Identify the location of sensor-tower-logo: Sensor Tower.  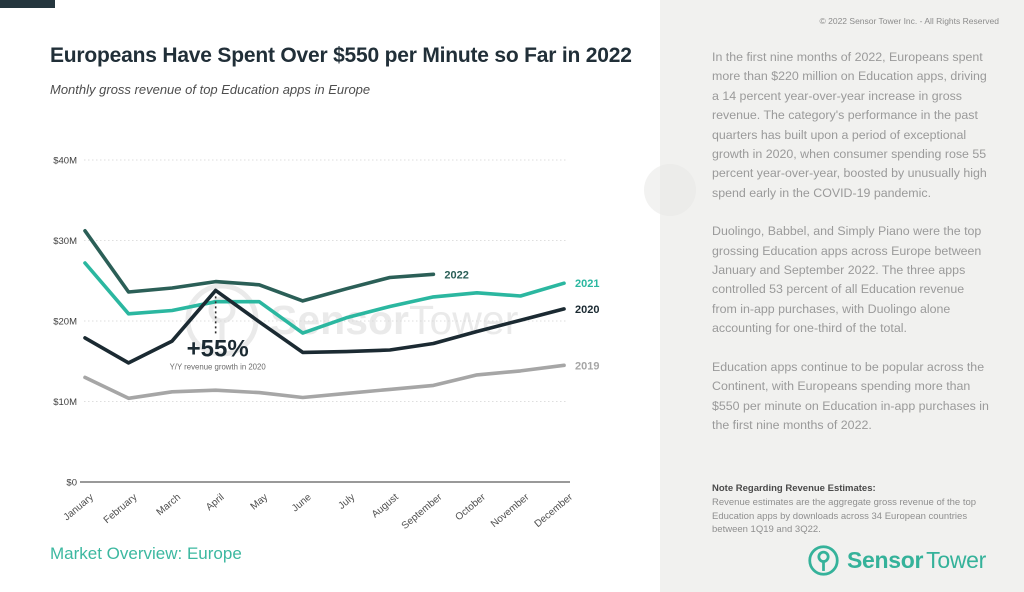
(896, 560).